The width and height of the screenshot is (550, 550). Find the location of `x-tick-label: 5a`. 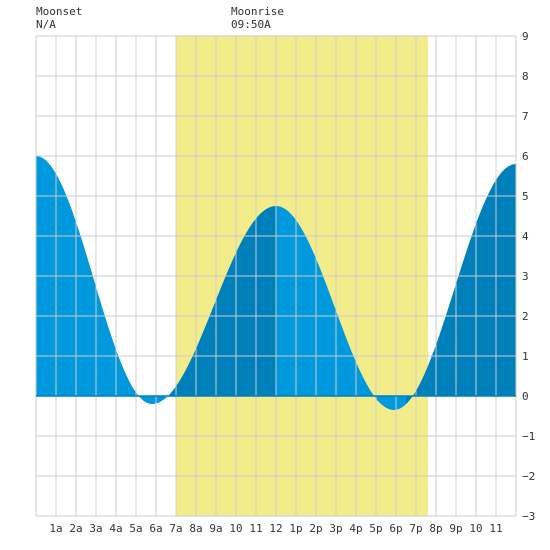

x-tick-label: 5a is located at coordinates (135, 528).